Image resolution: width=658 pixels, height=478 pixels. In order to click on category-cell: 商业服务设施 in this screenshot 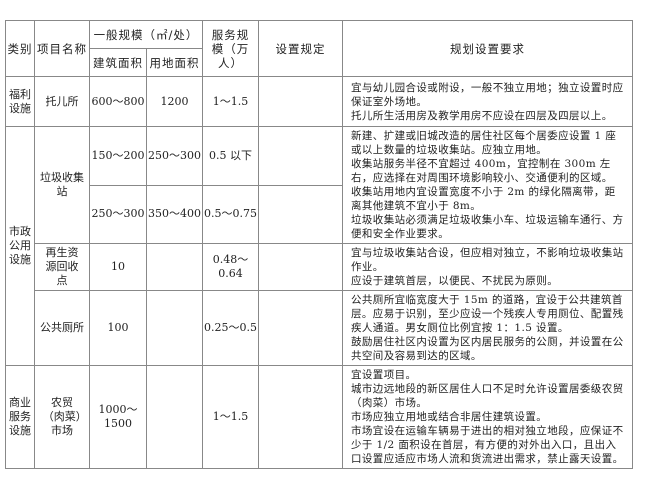, I will do `click(20, 417)`.